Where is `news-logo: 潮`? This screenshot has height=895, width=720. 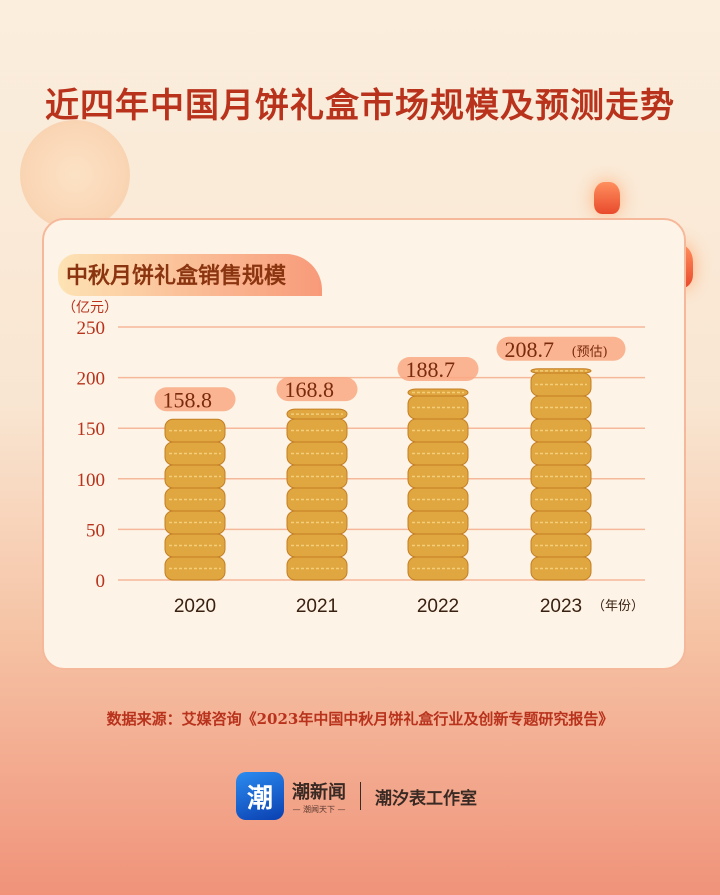 news-logo: 潮 is located at coordinates (260, 796).